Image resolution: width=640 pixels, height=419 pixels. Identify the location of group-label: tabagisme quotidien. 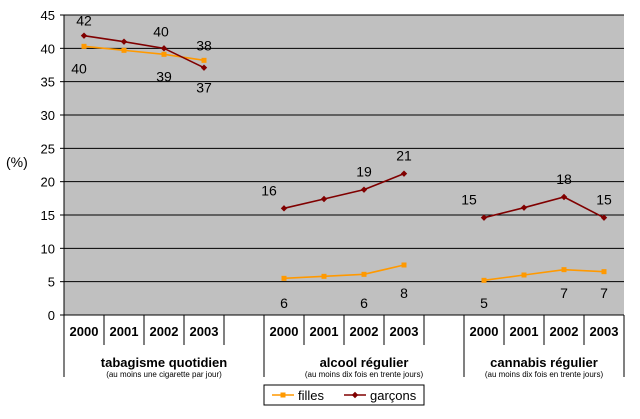
(164, 362).